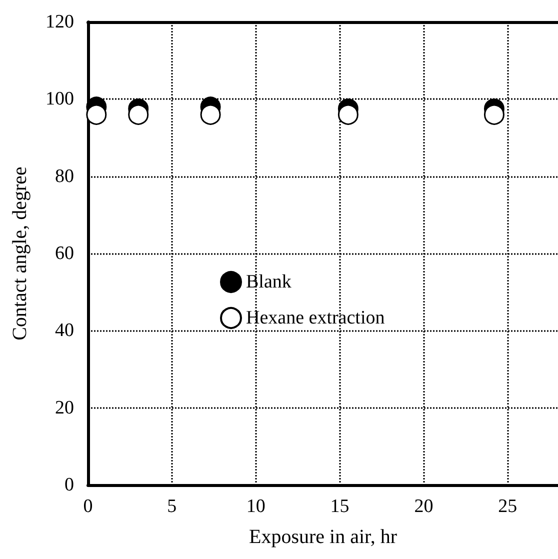 The width and height of the screenshot is (558, 559). Describe the element at coordinates (69, 485) in the screenshot. I see `y-tick-label: 0` at that location.